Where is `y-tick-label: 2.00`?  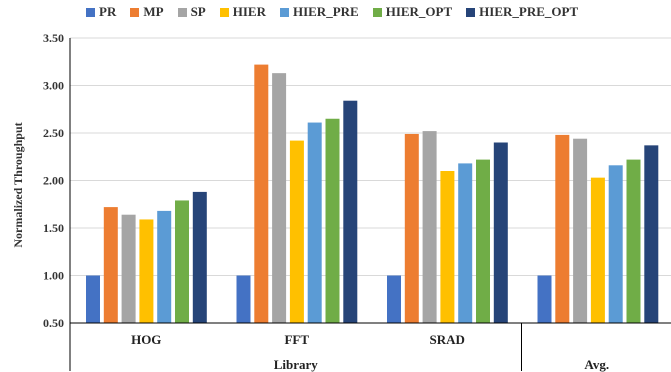
y-tick-label: 2.00 is located at coordinates (53, 181).